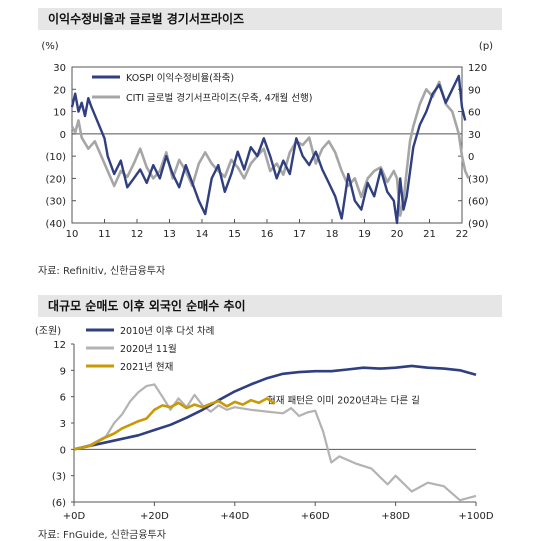 The image size is (540, 541). What do you see at coordinates (74, 516) in the screenshot?
I see `x-tick-label: +0D` at bounding box center [74, 516].